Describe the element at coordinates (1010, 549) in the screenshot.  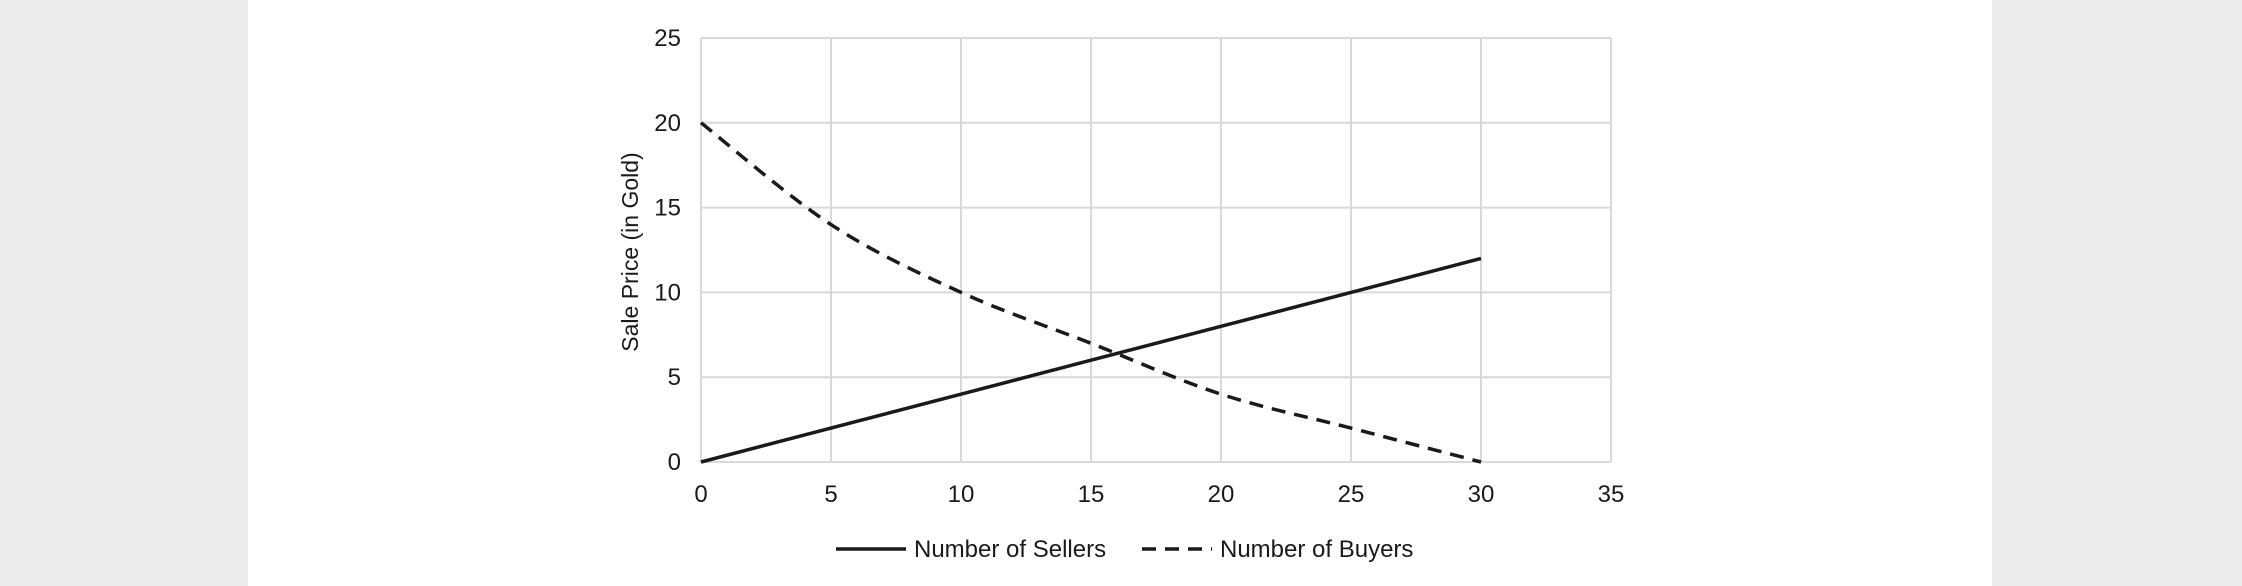
I see `legend-label-sellers: Number of Sellers` at that location.